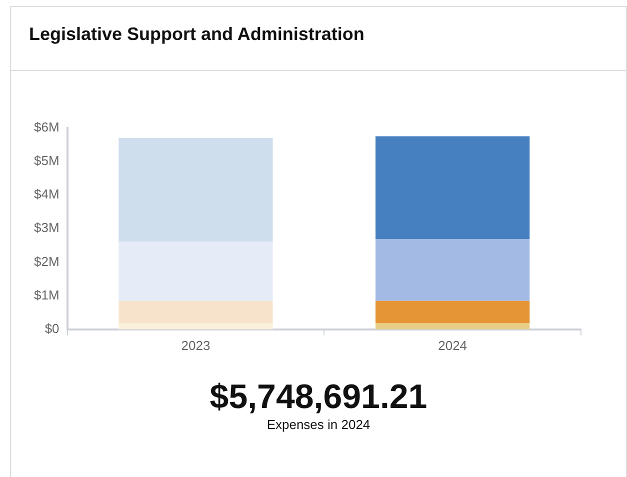  I want to click on y-tick-label: $5M, so click(47, 160).